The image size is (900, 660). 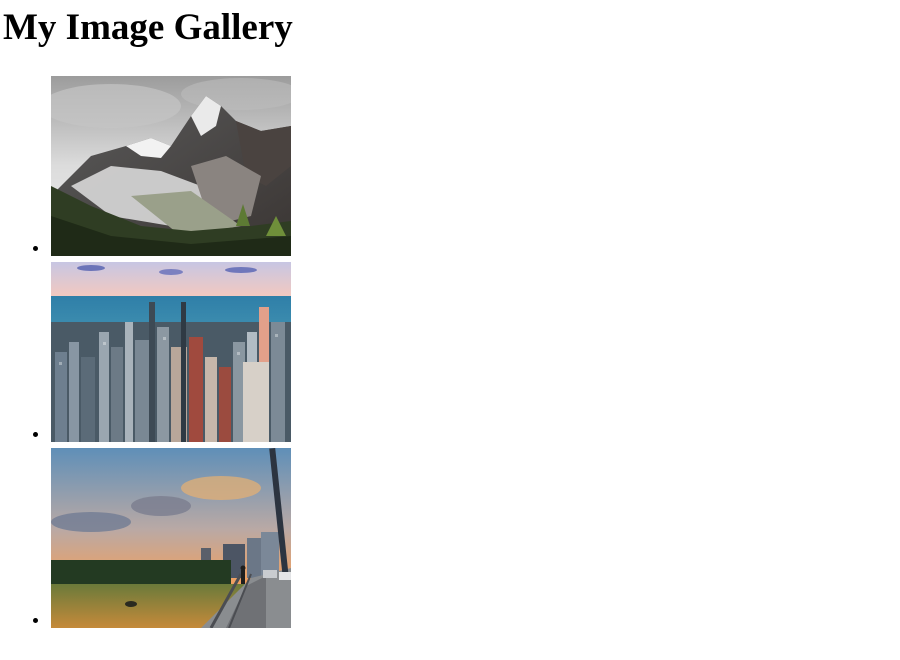 I want to click on mountain-photo, so click(x=171, y=166).